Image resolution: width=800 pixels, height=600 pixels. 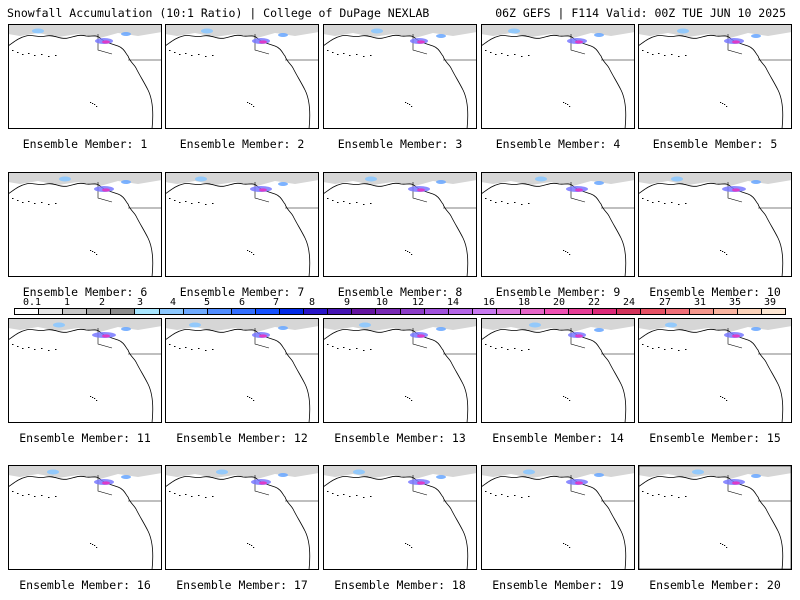 I want to click on color-scale-labels: 0.1 1 2 3 4 5 6 7 8 9 10 12 14 16 18 20 22 24 27 31 35 39, so click(x=400, y=302).